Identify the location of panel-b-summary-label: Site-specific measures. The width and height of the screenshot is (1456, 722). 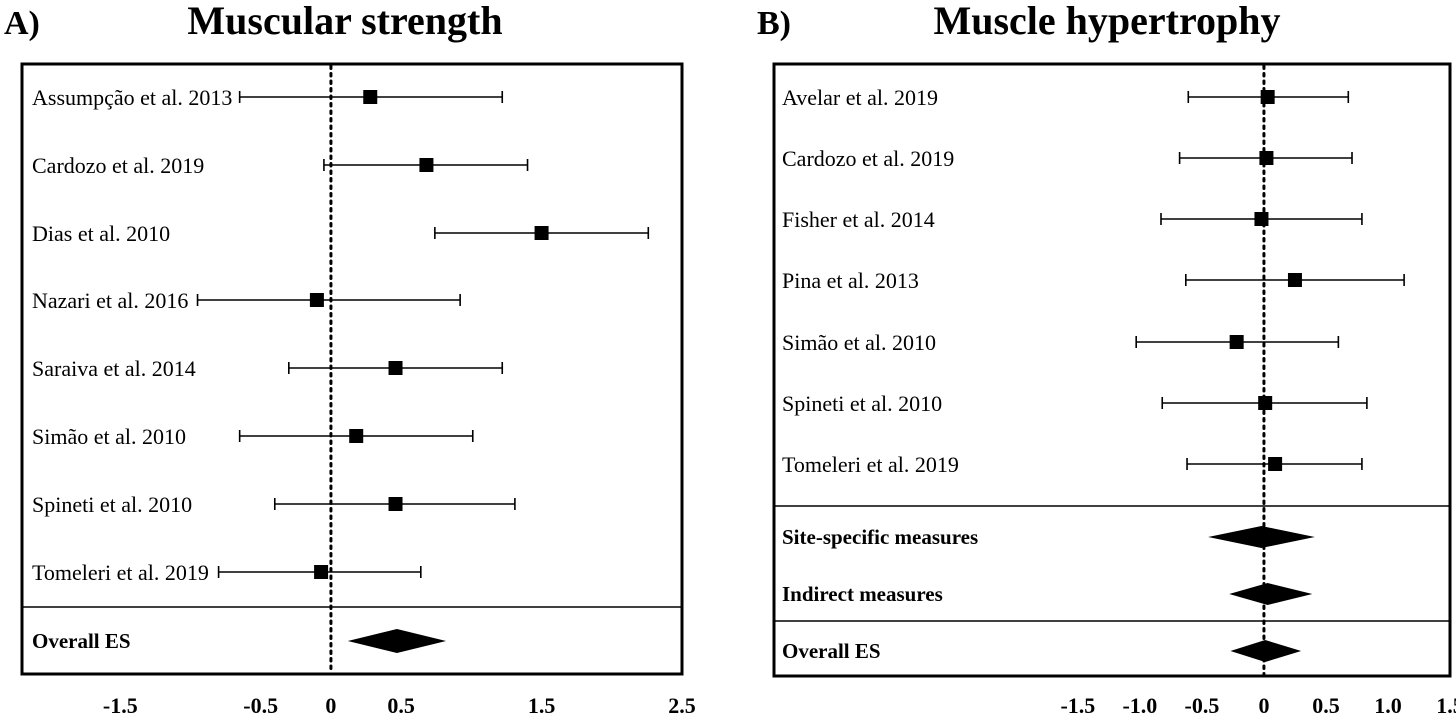
(880, 537).